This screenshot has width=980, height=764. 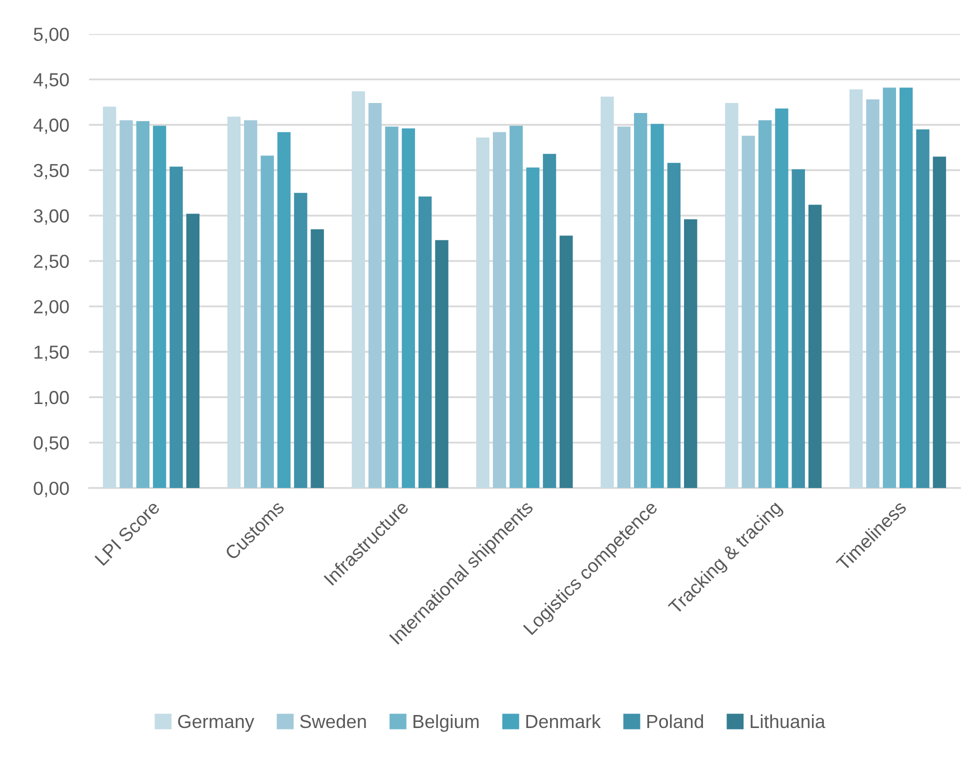 I want to click on y-tick-label: 4,50, so click(x=51, y=81).